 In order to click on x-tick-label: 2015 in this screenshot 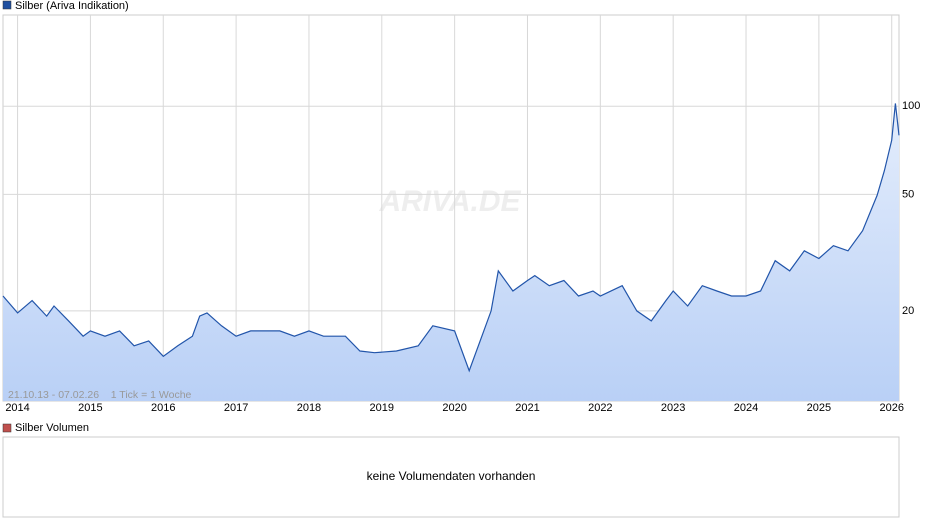, I will do `click(90, 408)`.